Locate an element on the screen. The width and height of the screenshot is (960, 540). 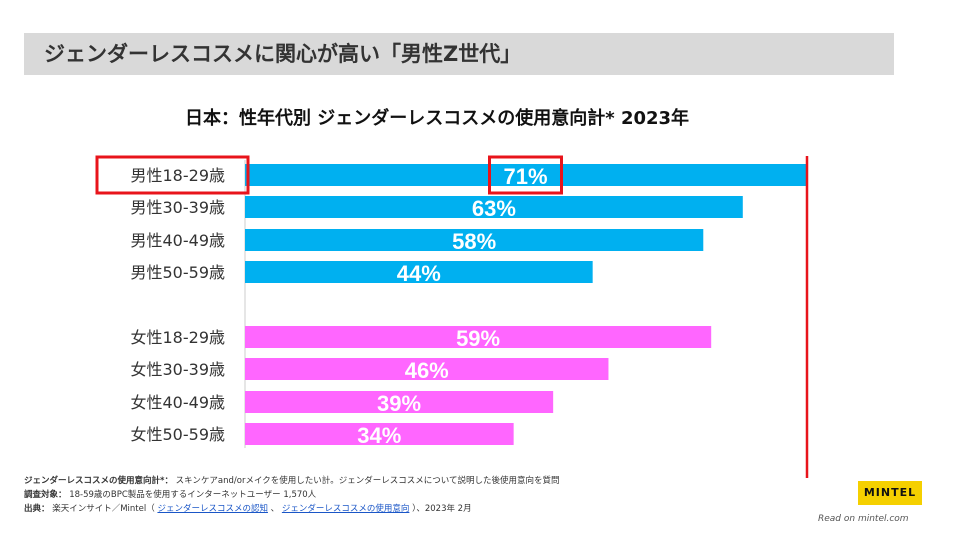
highlight-box-value is located at coordinates (525, 175).